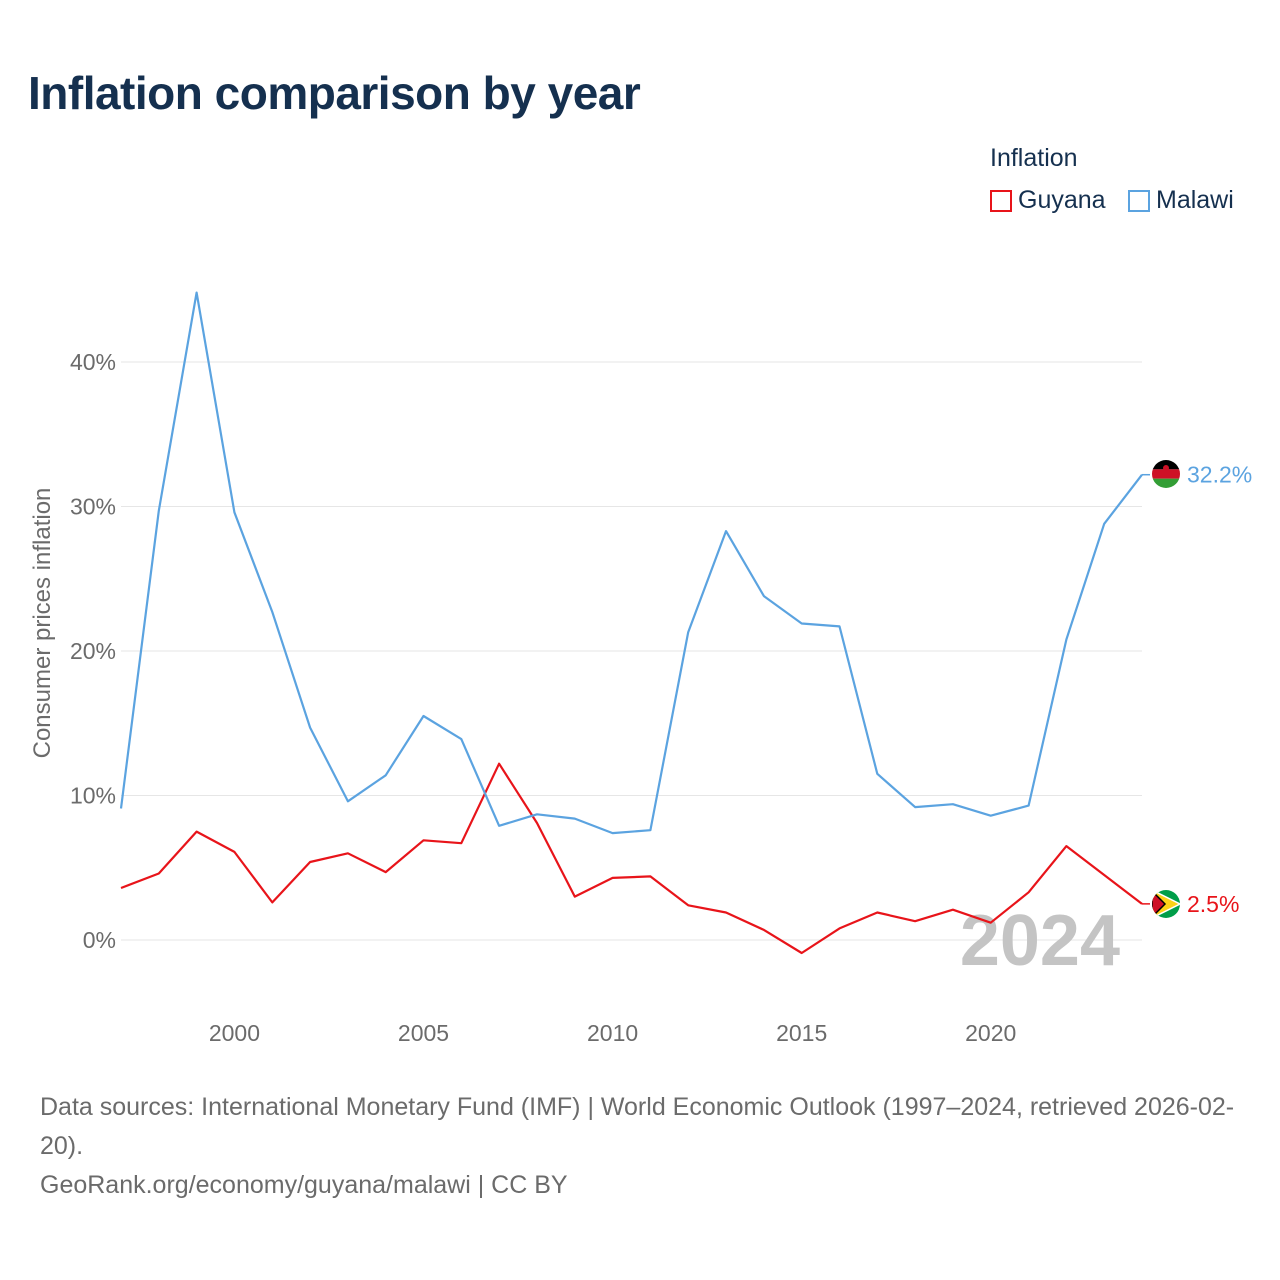 Image resolution: width=1280 pixels, height=1280 pixels. What do you see at coordinates (1001, 200) in the screenshot?
I see `legend-swatch-guyana` at bounding box center [1001, 200].